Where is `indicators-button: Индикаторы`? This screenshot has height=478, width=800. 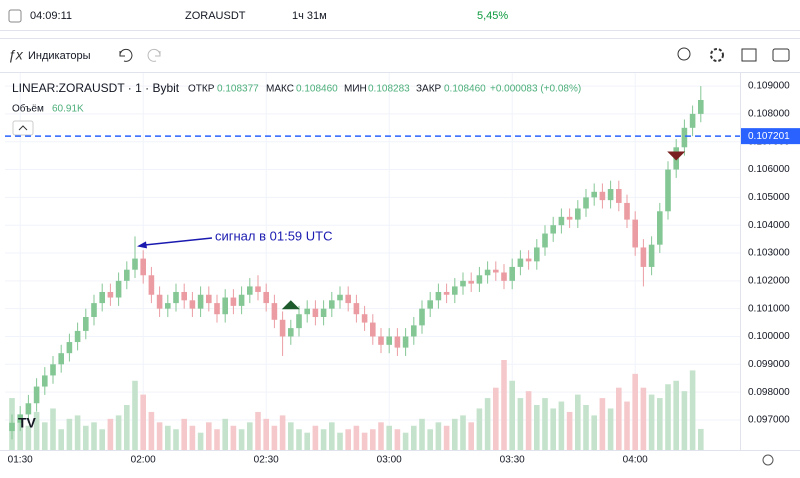
indicators-button: Индикаторы is located at coordinates (59, 56).